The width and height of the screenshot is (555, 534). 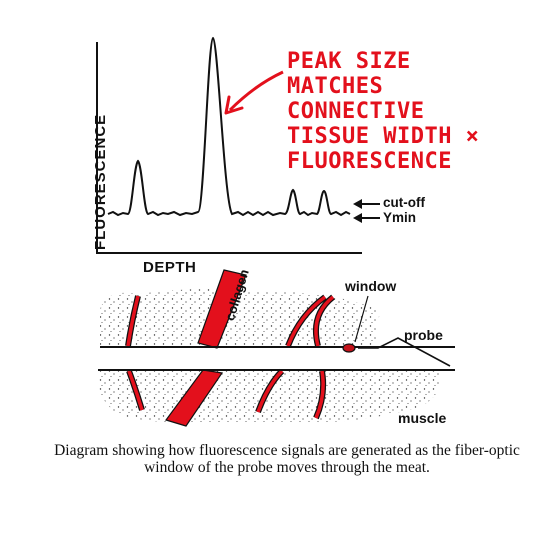 What do you see at coordinates (254, 92) in the screenshot?
I see `annotation-arrow` at bounding box center [254, 92].